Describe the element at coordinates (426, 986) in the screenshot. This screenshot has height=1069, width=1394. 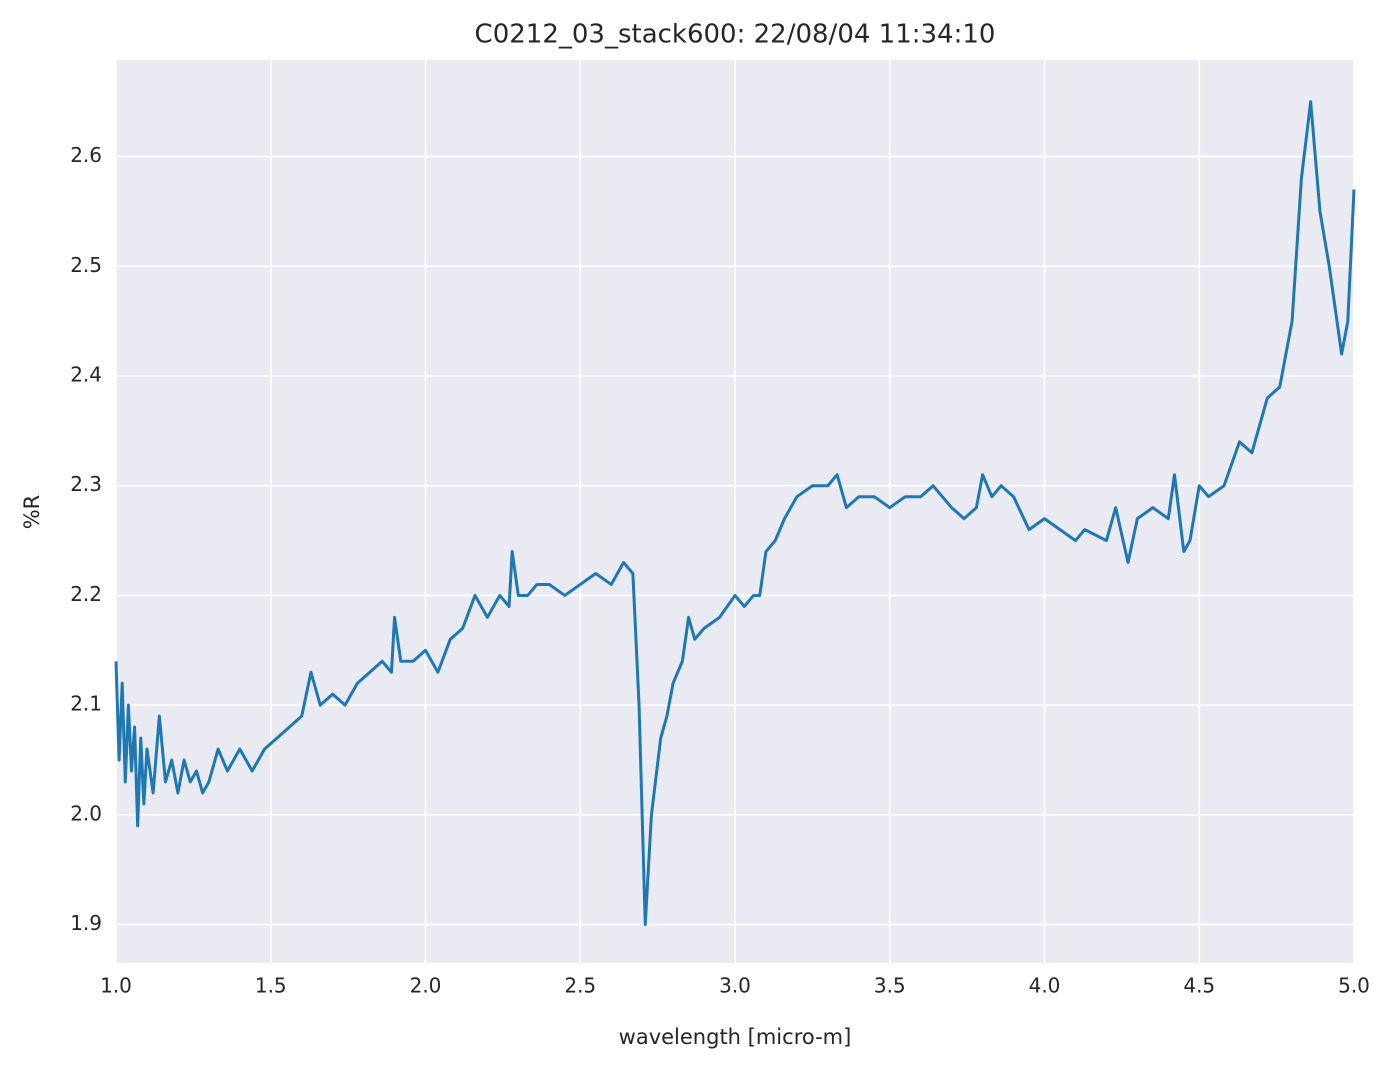
I see `x-tick-label: 2.0` at that location.